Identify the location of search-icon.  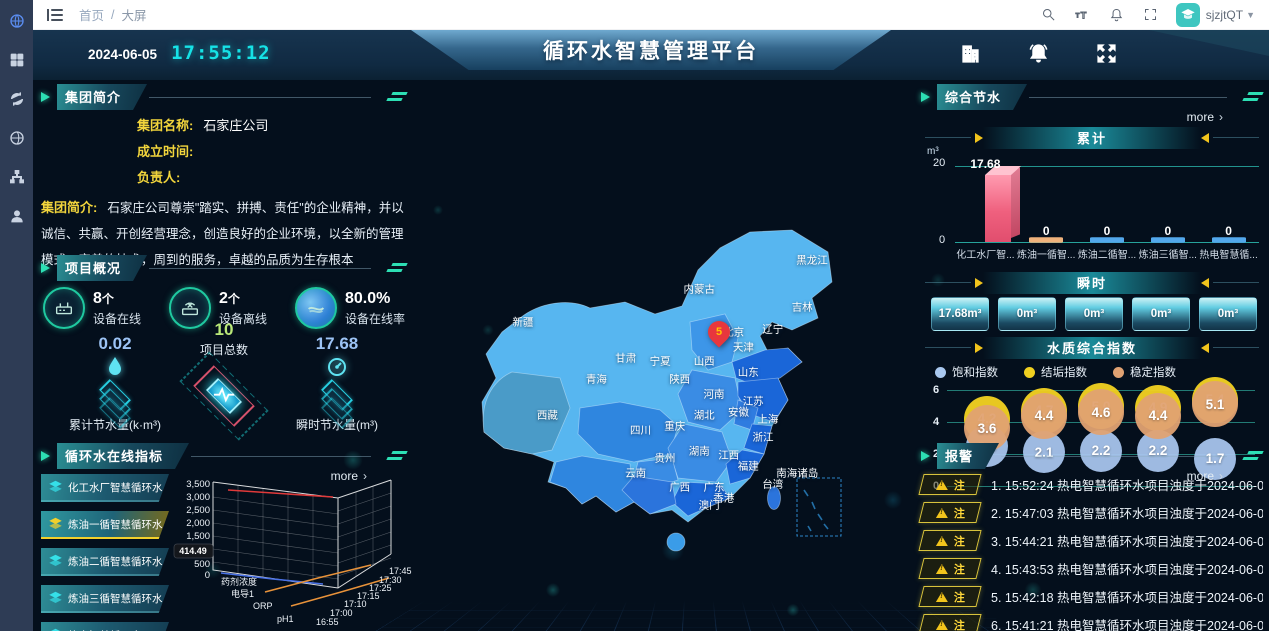
(1049, 15).